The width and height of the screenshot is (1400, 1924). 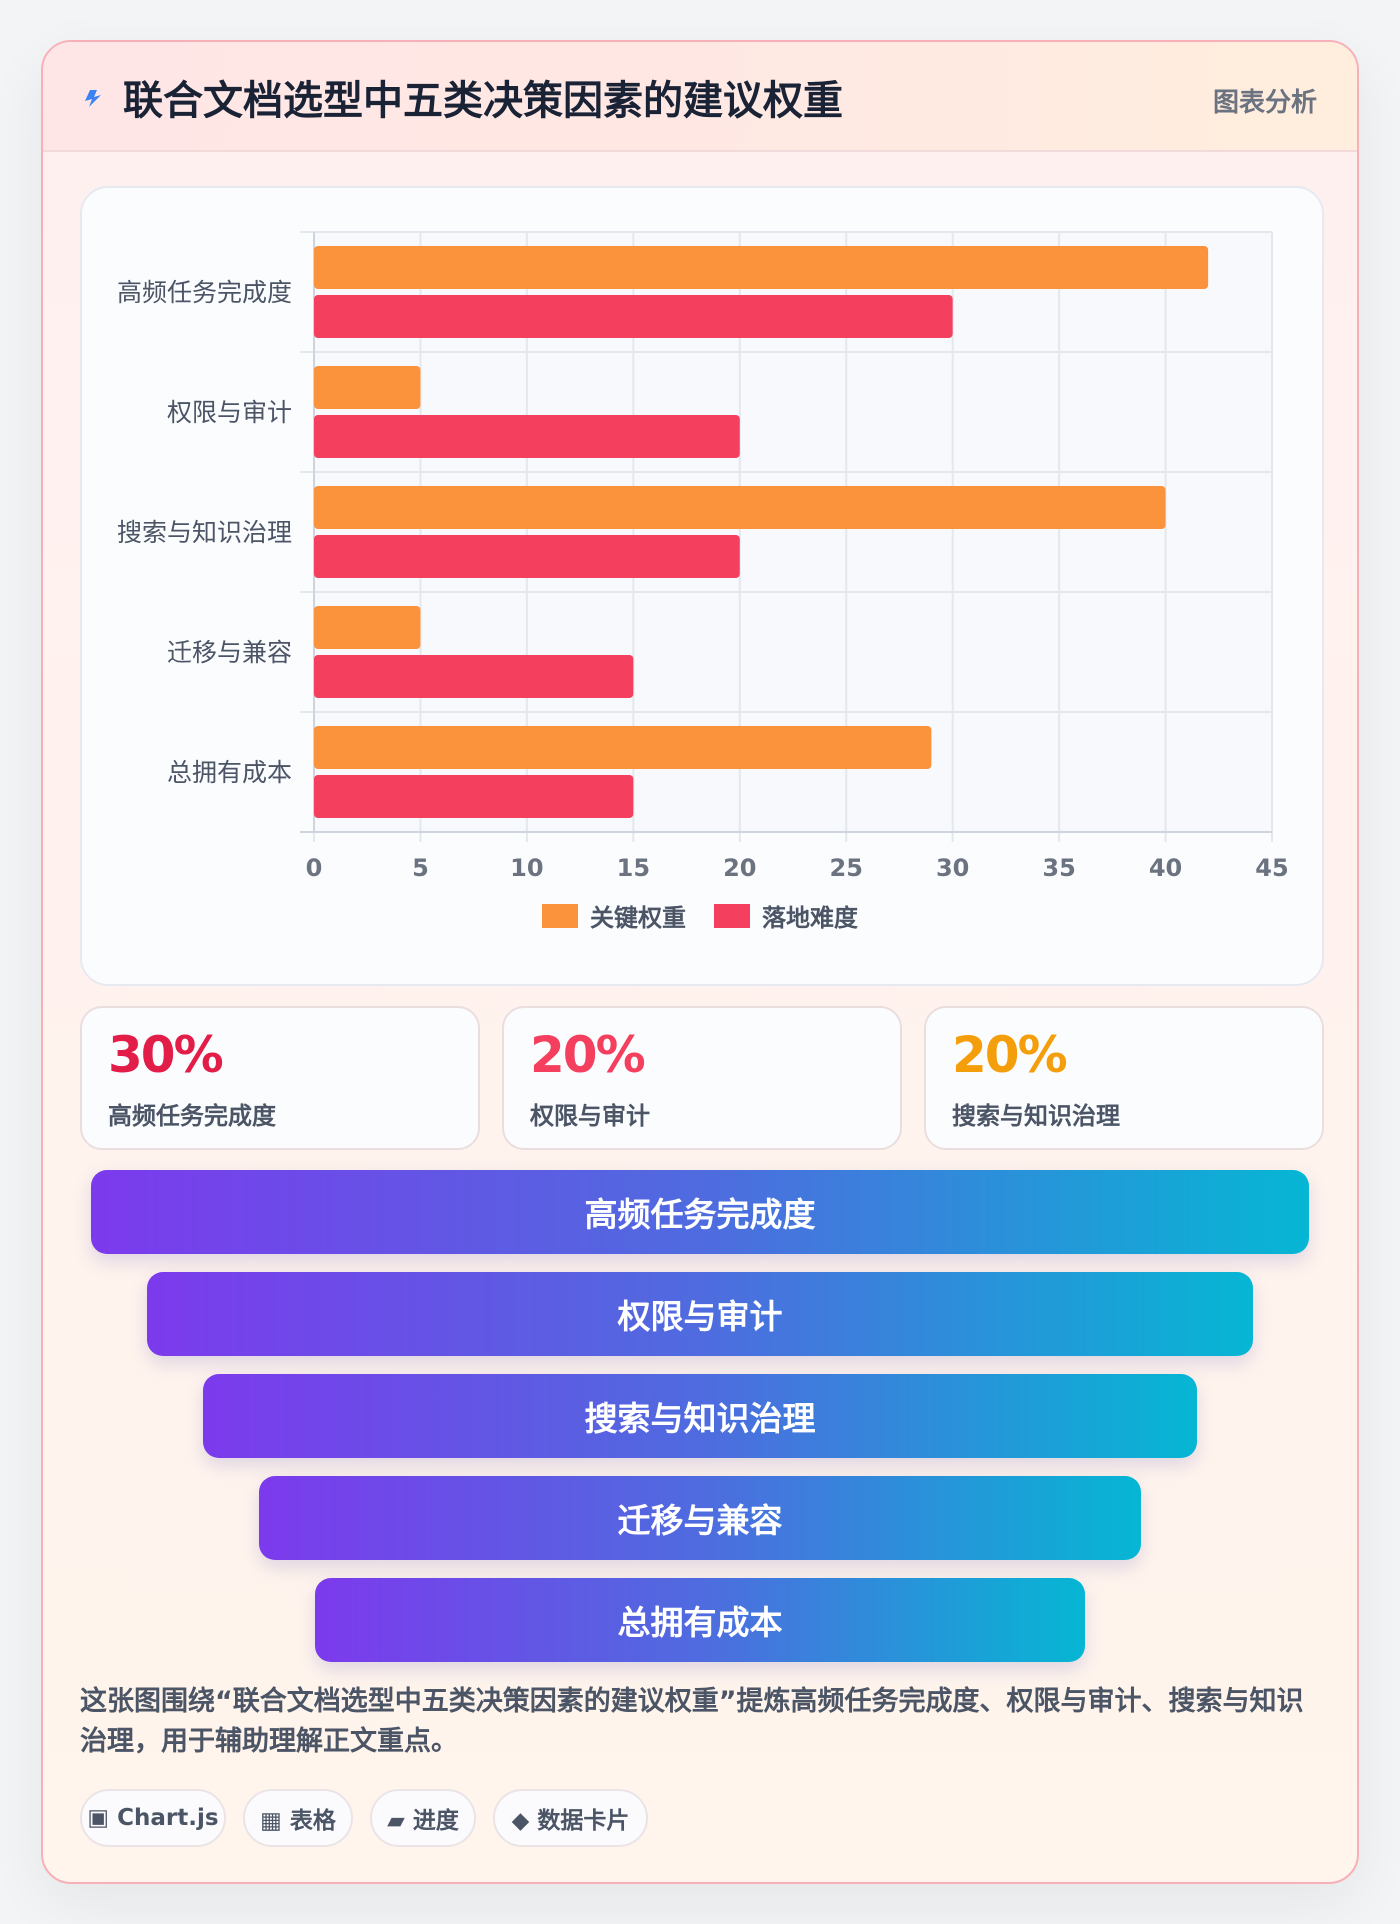 I want to click on y-tick-label: 总拥有成本, so click(x=229, y=772).